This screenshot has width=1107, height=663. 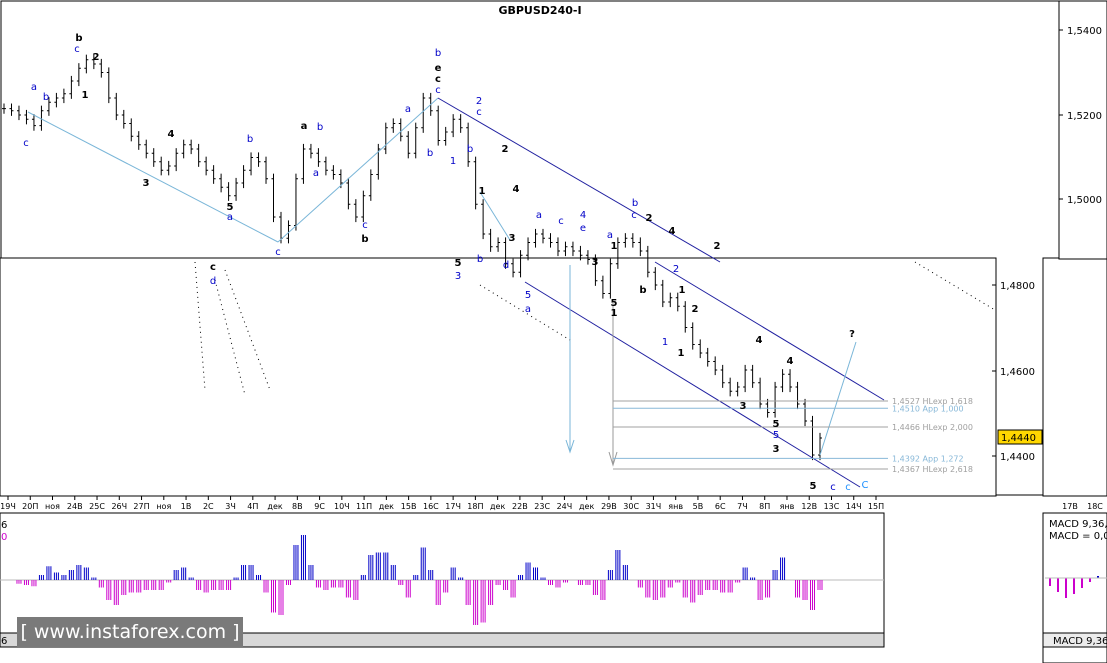 I want to click on date-tick: 7Ч, so click(x=742, y=506).